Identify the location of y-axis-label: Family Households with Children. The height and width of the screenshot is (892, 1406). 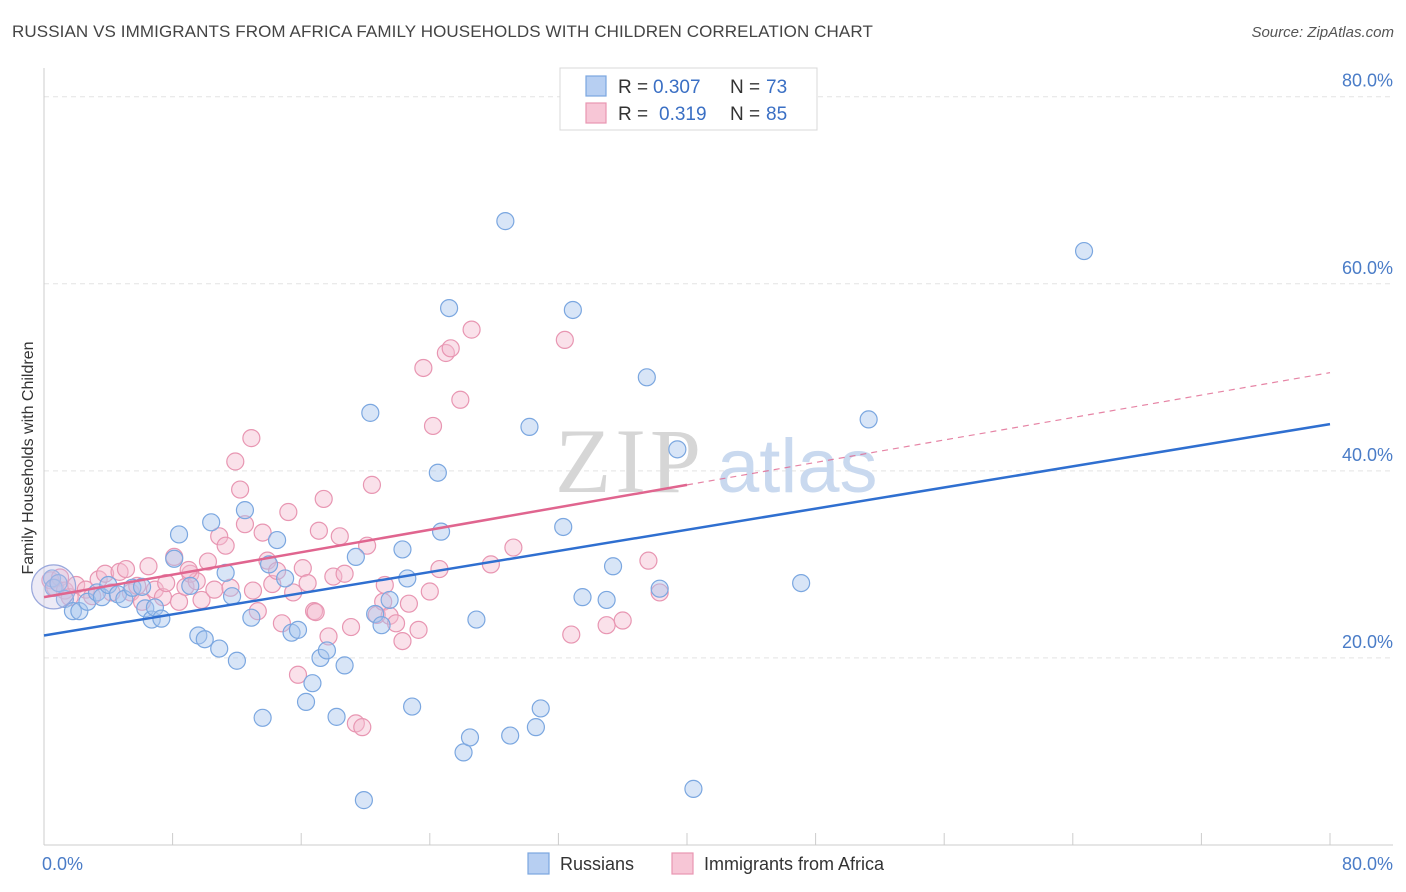
(28, 458).